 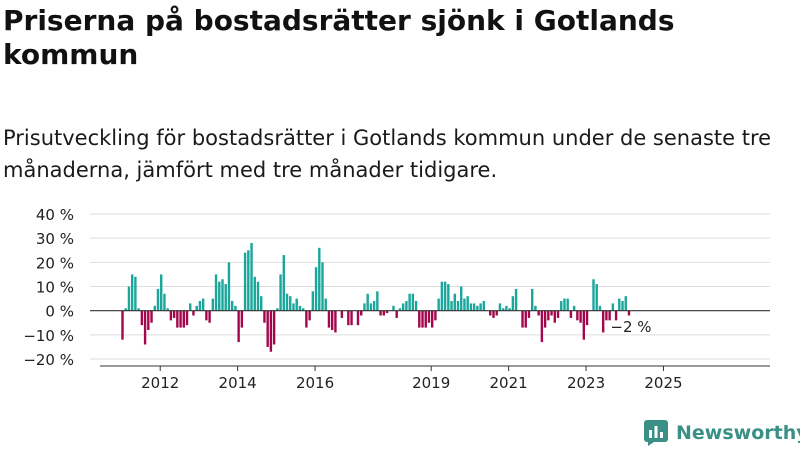 What do you see at coordinates (663, 383) in the screenshot?
I see `x-tick-label: 2025` at bounding box center [663, 383].